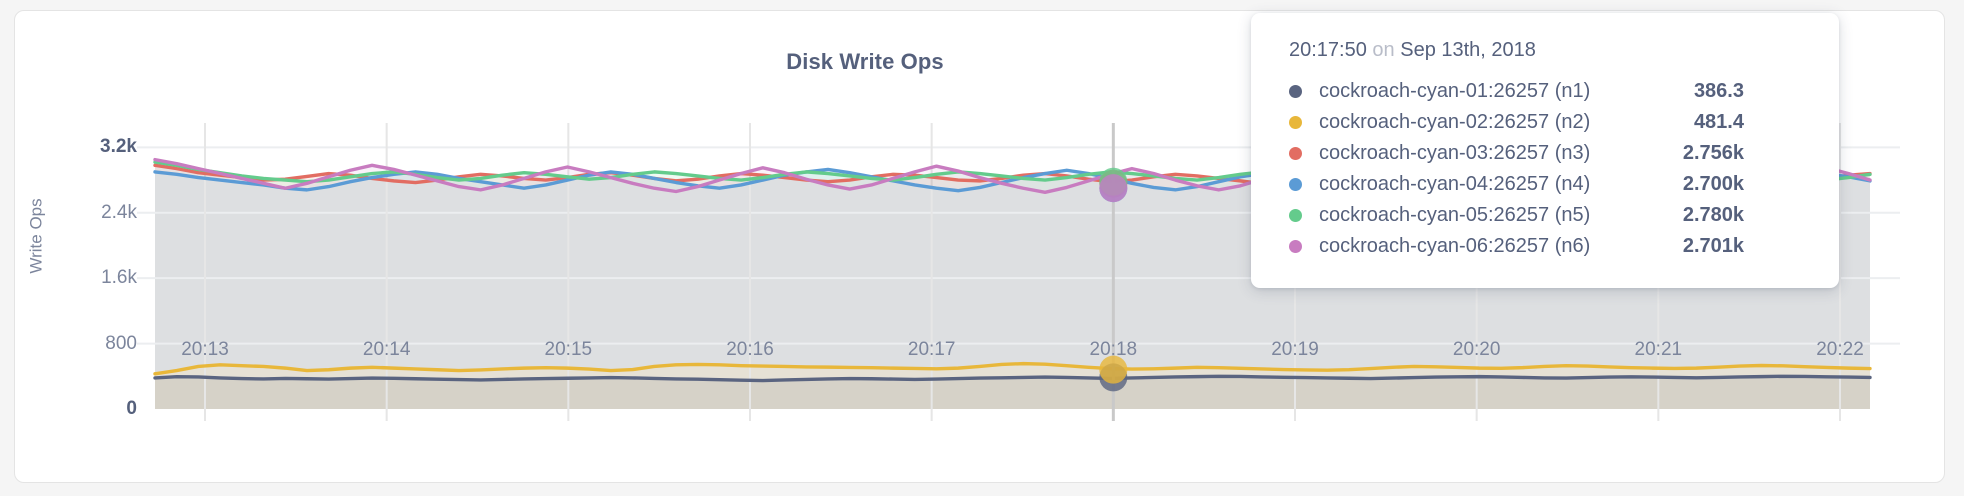  What do you see at coordinates (386, 349) in the screenshot?
I see `x-tick-label: 20:14` at bounding box center [386, 349].